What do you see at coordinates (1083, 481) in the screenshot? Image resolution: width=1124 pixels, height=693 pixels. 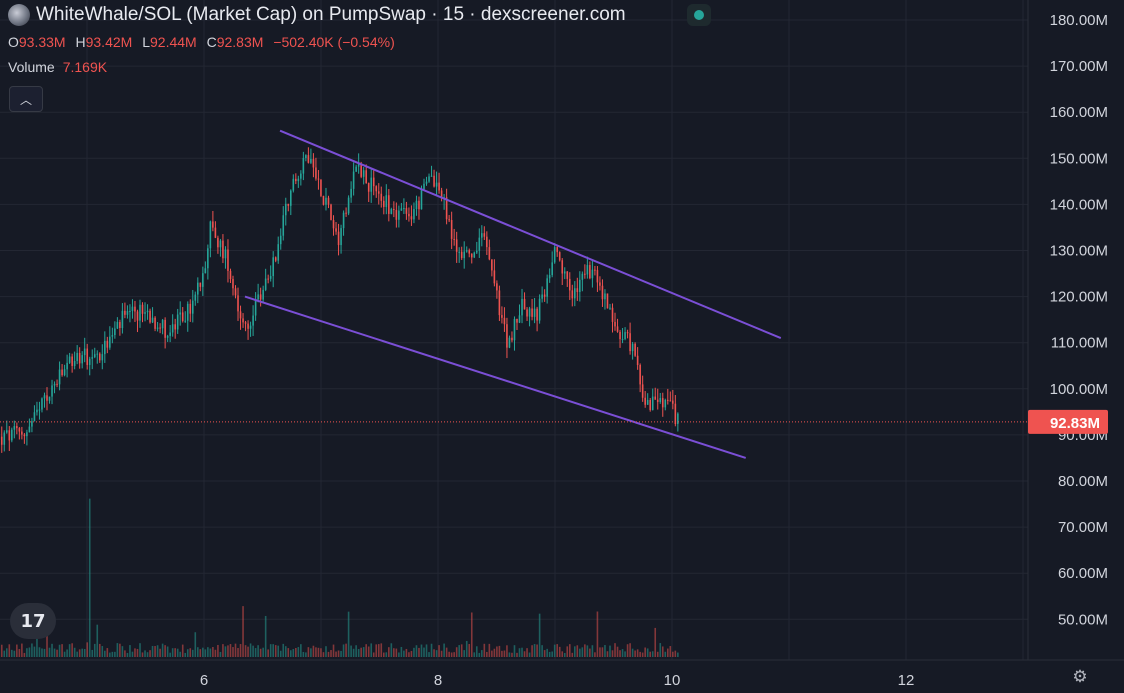 I see `y-tick-label: 80.00M` at bounding box center [1083, 481].